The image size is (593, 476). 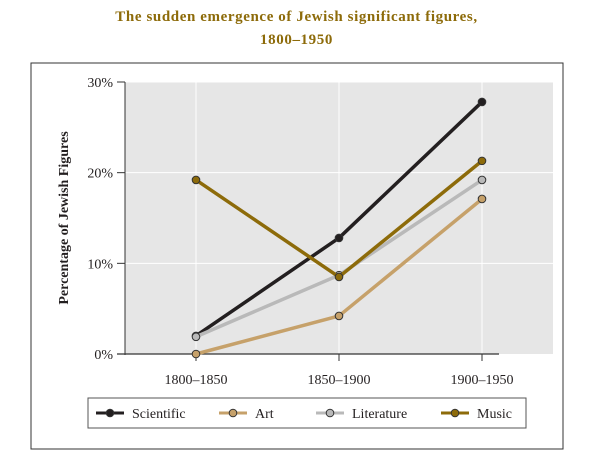 What do you see at coordinates (264, 414) in the screenshot?
I see `legend-label: Art` at bounding box center [264, 414].